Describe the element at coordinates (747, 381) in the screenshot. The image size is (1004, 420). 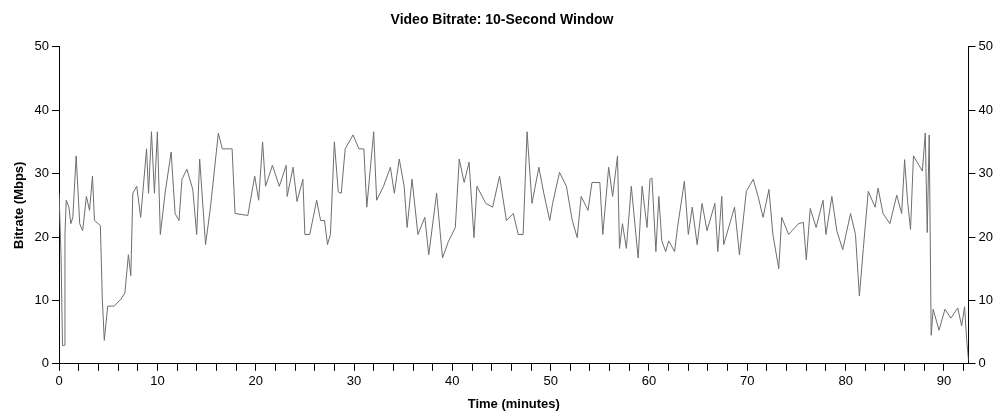
I see `x-tick-label: 70` at that location.